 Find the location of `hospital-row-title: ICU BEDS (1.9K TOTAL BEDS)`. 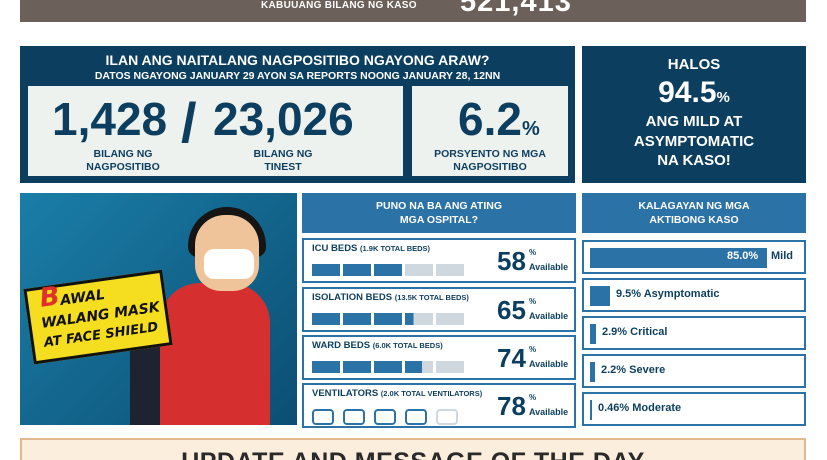

hospital-row-title: ICU BEDS (1.9K TOTAL BEDS) is located at coordinates (371, 248).